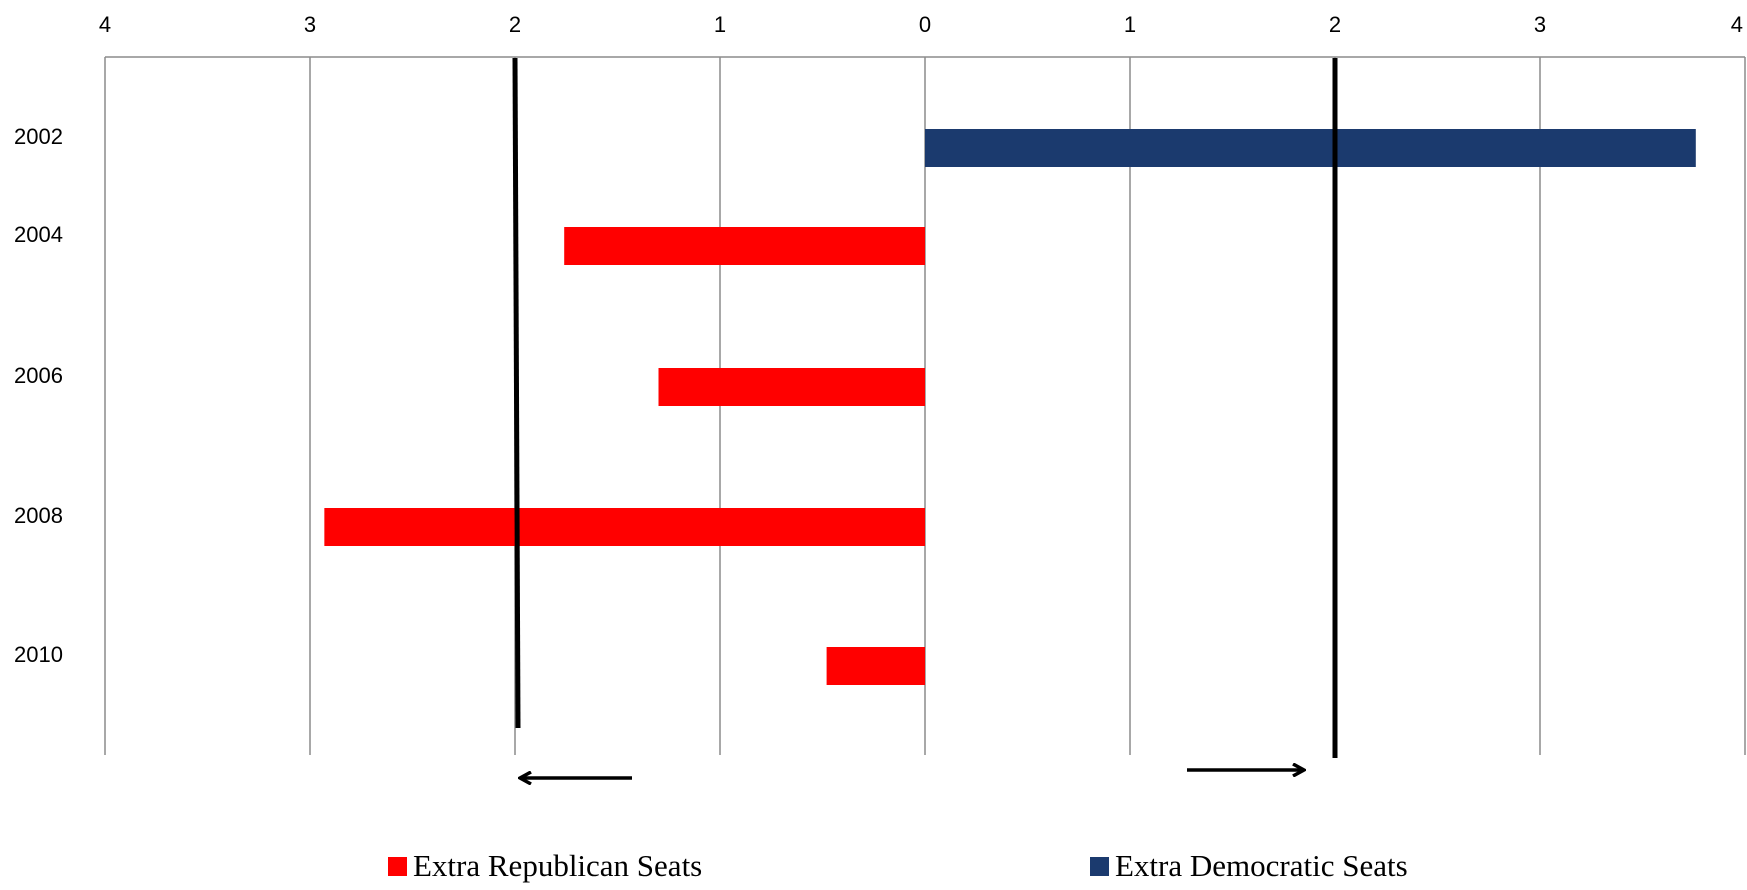 The image size is (1747, 890). Describe the element at coordinates (38, 375) in the screenshot. I see `y-tick-label: 2006` at that location.